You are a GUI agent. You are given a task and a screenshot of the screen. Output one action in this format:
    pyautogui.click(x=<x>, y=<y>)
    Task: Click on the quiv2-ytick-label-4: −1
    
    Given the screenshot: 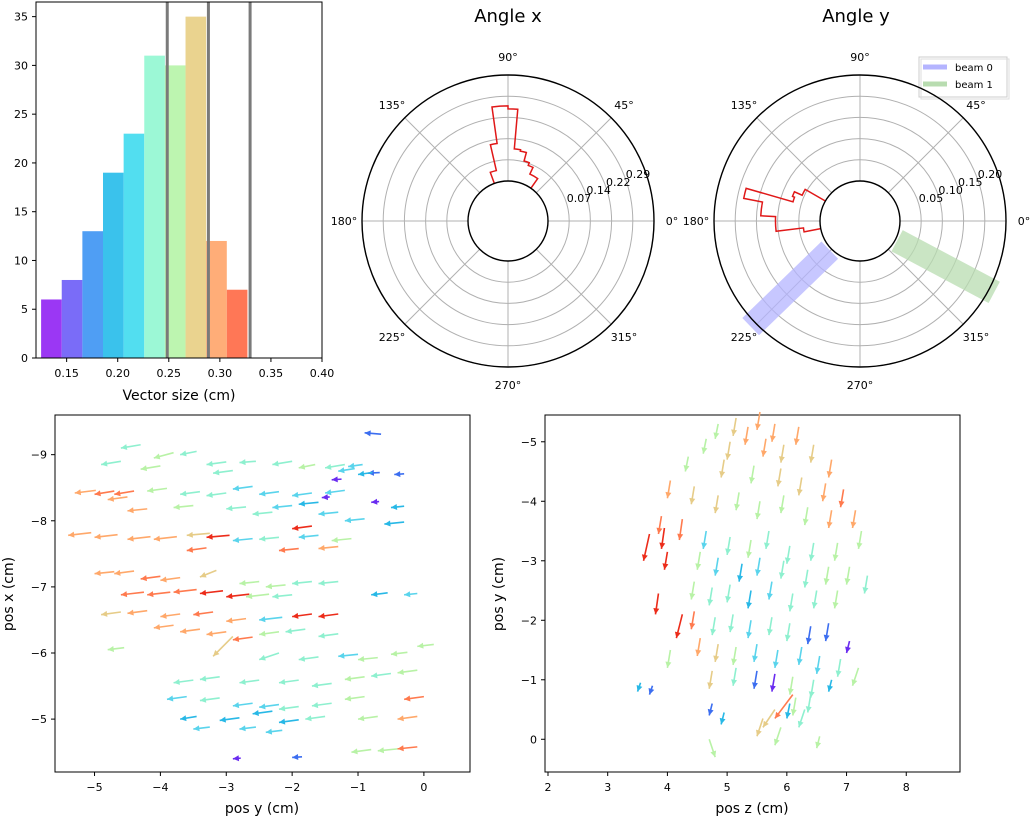 What is the action you would take?
    pyautogui.click(x=529, y=680)
    